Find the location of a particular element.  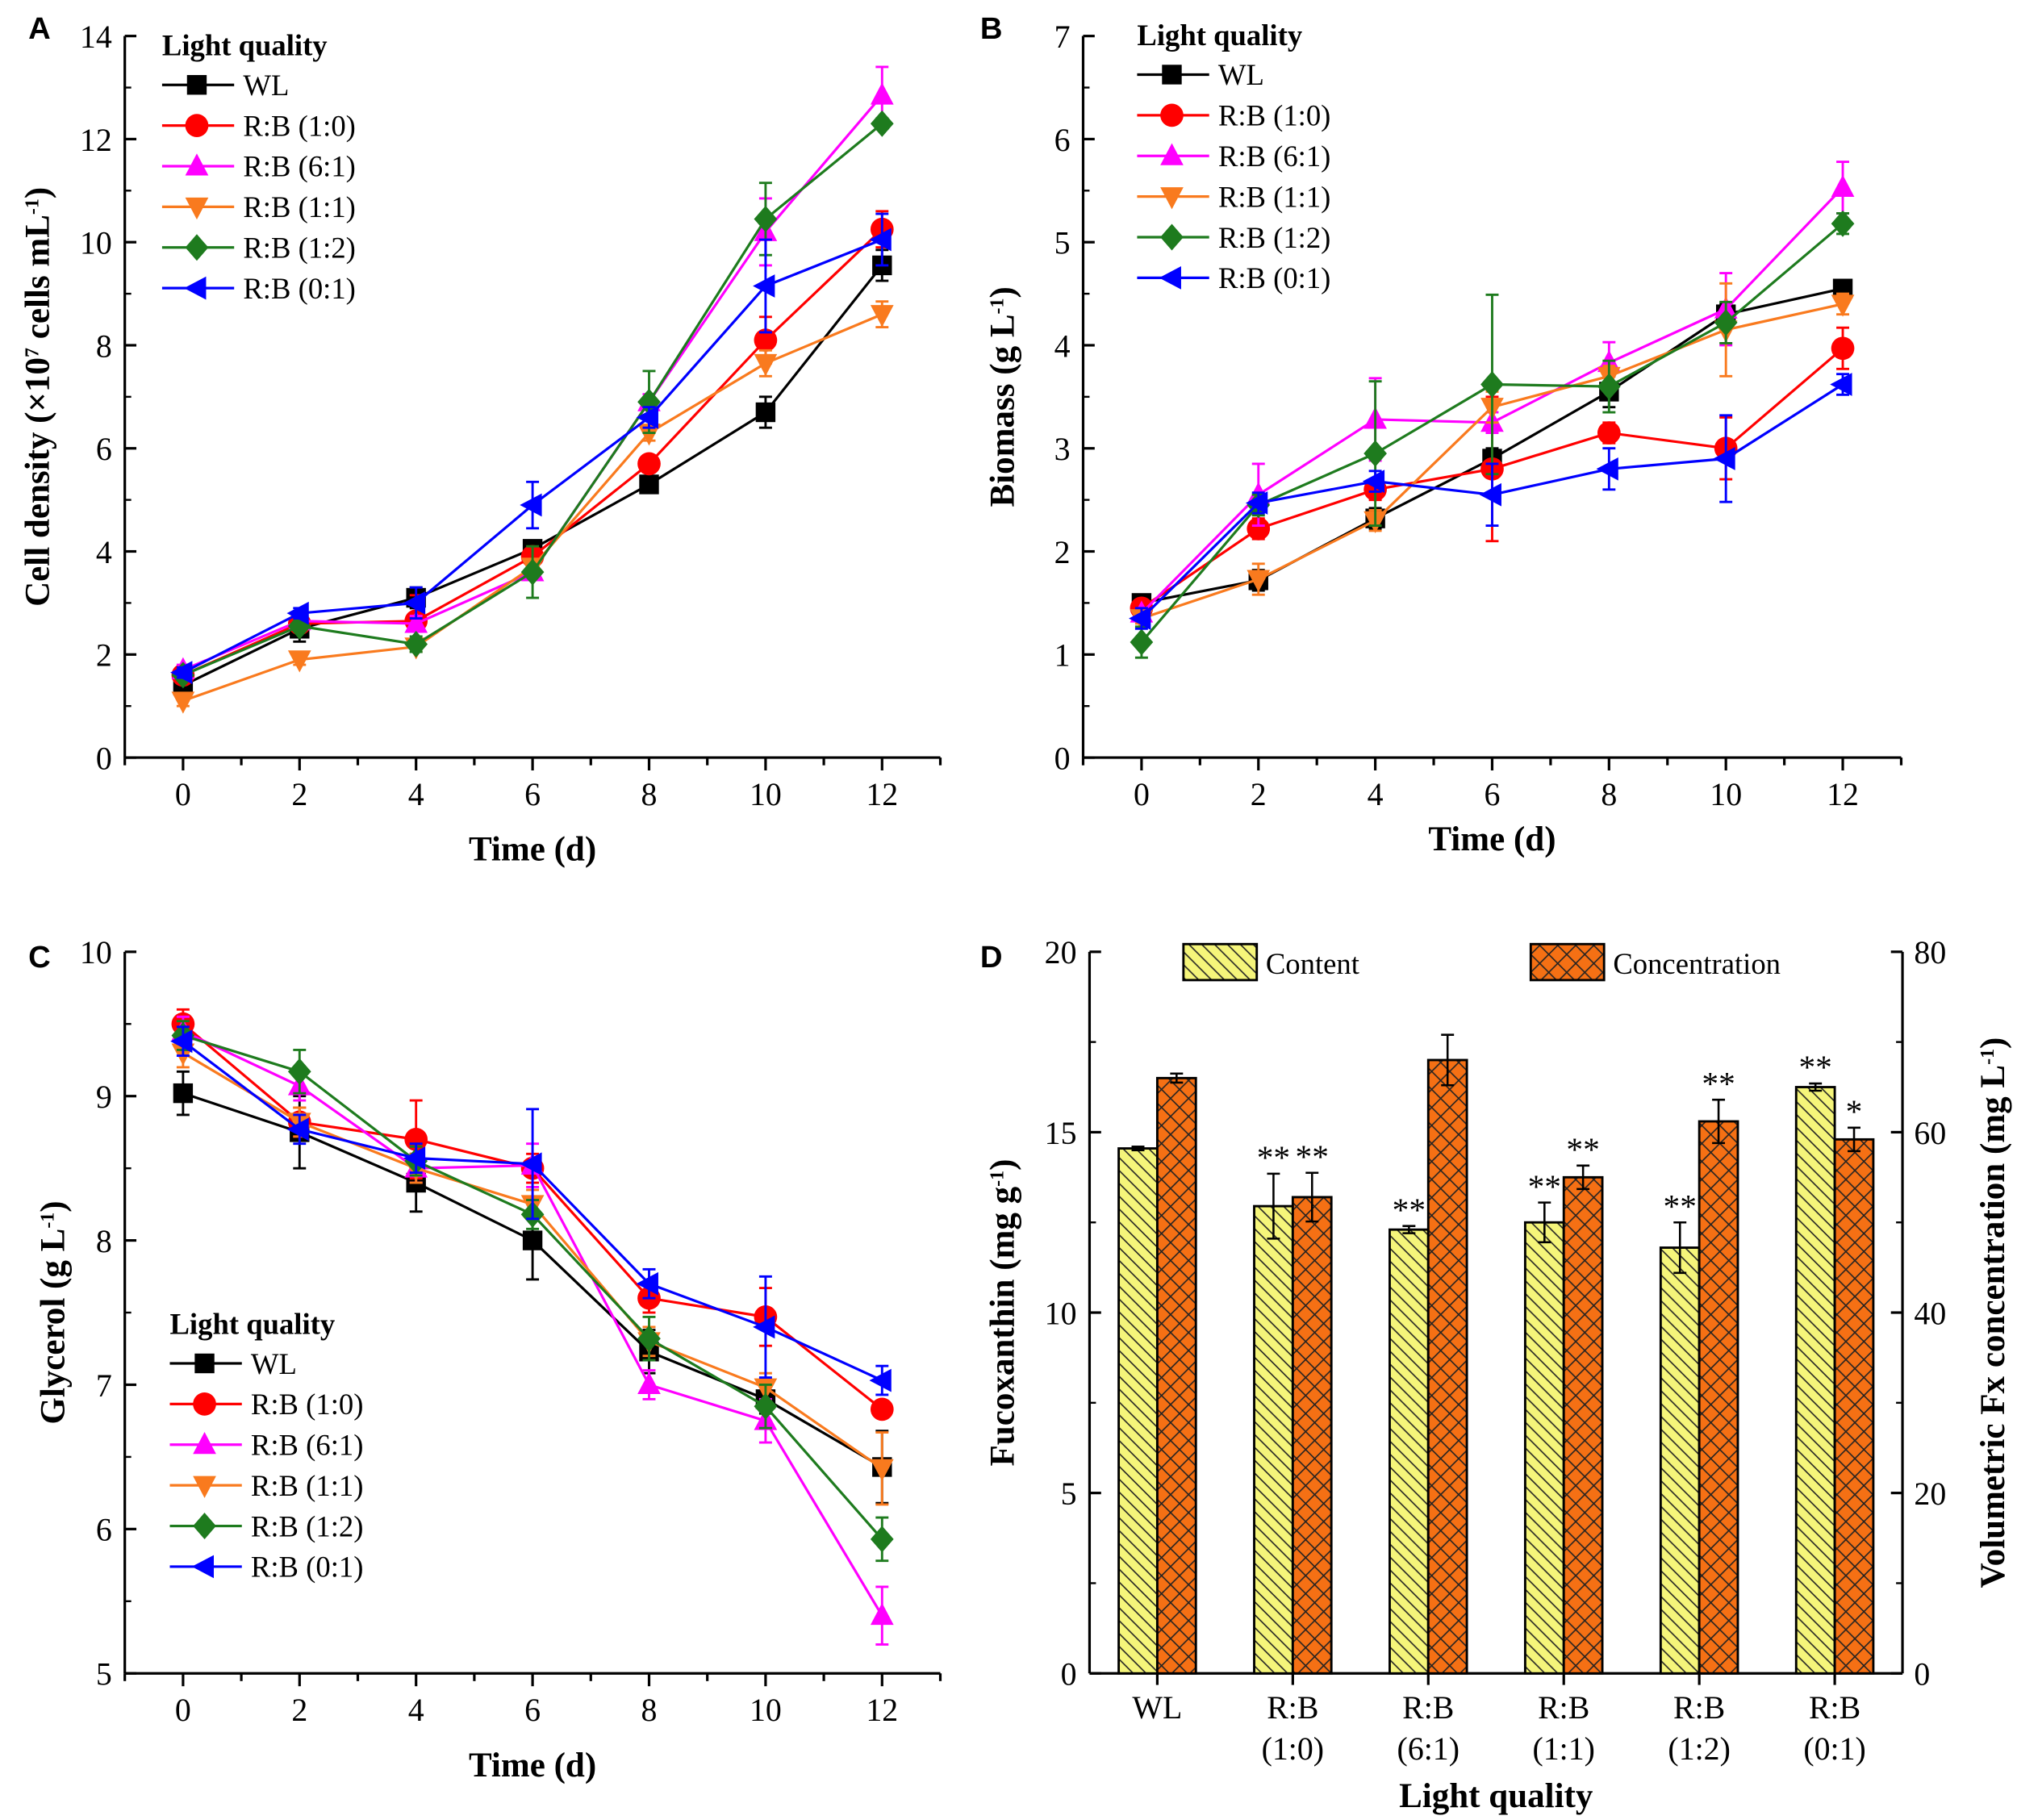

y-axis-label: Glycerol (g L-1) is located at coordinates (54, 1312).